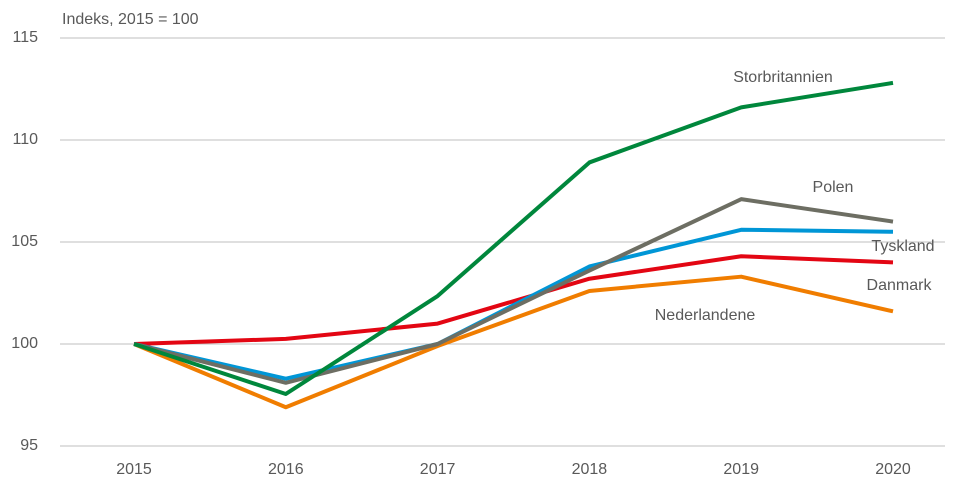  I want to click on y-tick-label: 105, so click(24, 241).